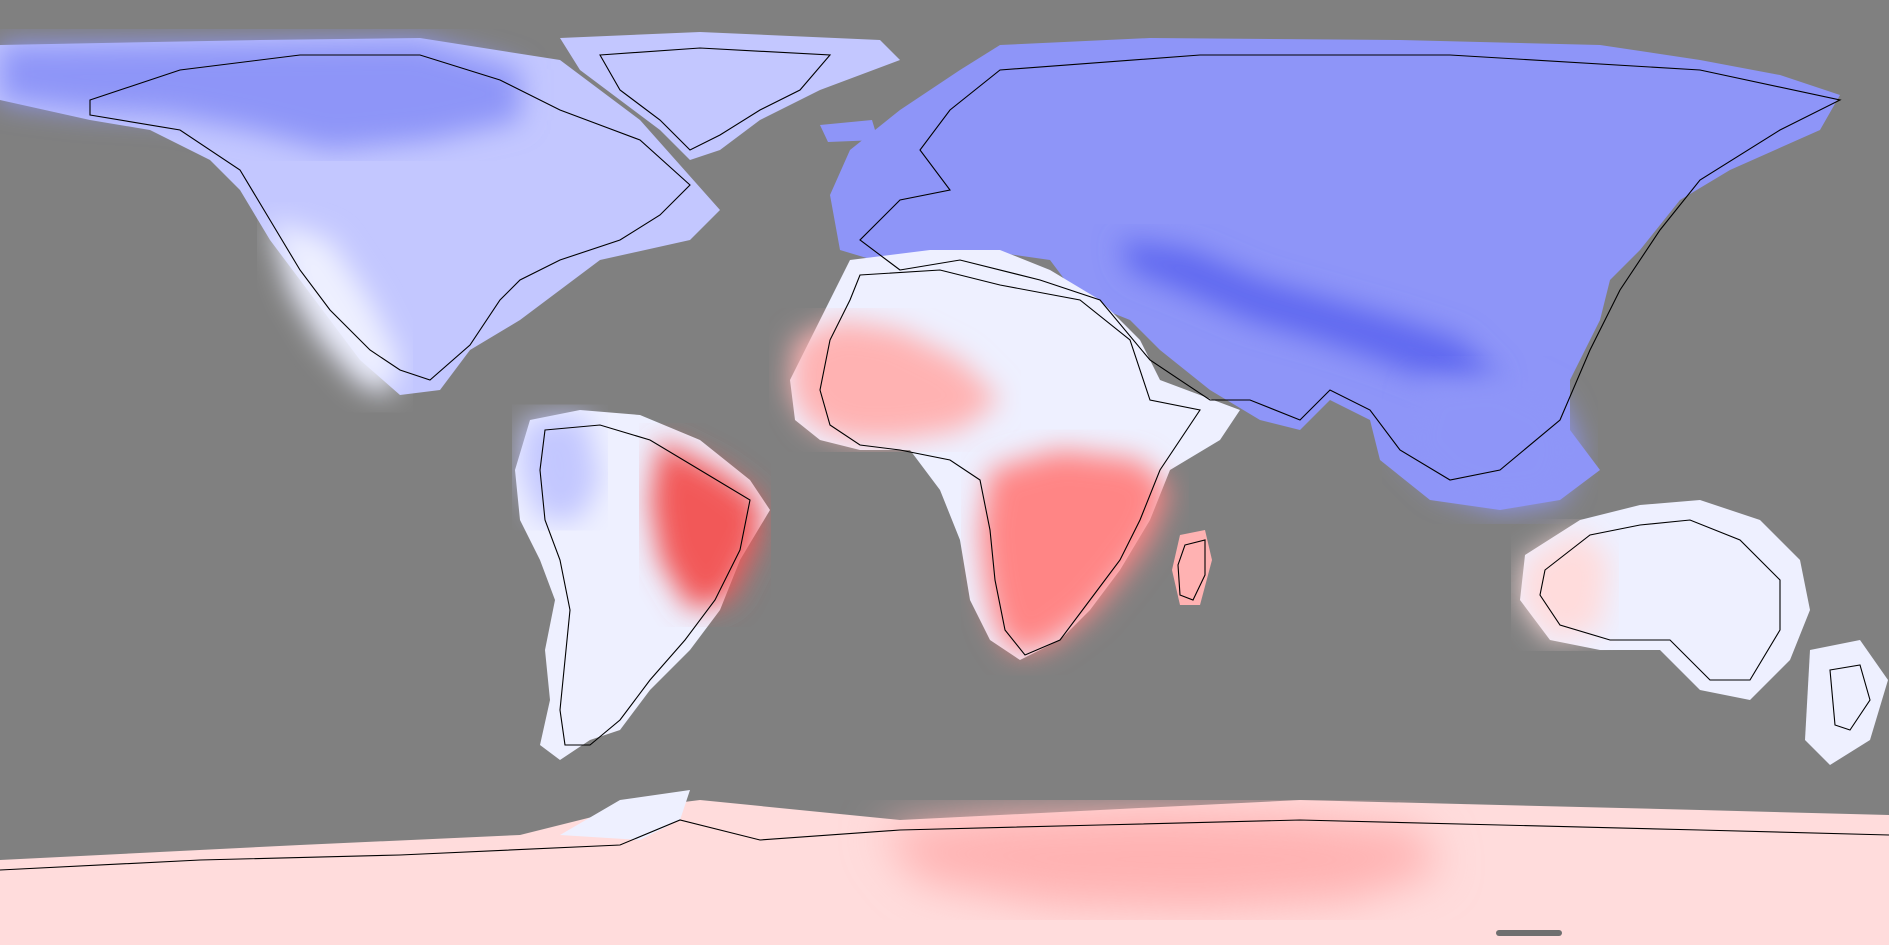 Image resolution: width=1889 pixels, height=945 pixels. Describe the element at coordinates (1850, 697) in the screenshot. I see `coastline-new-zealand` at that location.